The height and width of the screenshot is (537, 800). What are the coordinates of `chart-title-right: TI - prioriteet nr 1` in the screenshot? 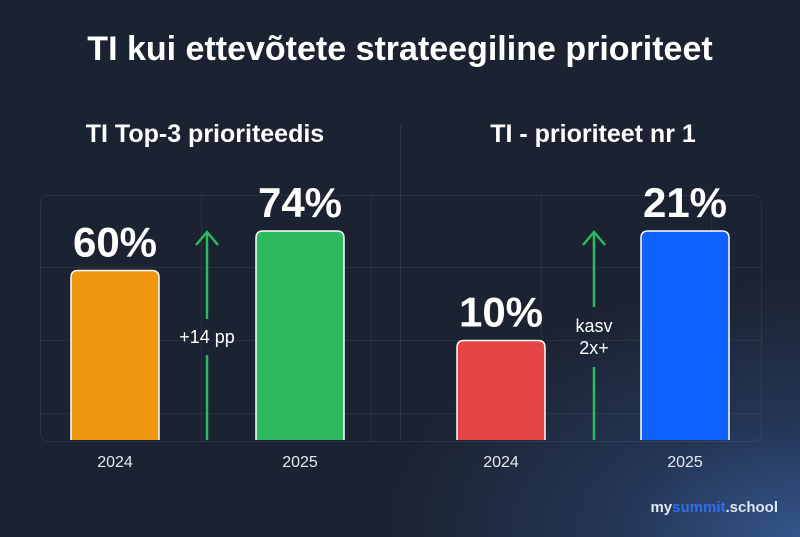 It's located at (593, 134).